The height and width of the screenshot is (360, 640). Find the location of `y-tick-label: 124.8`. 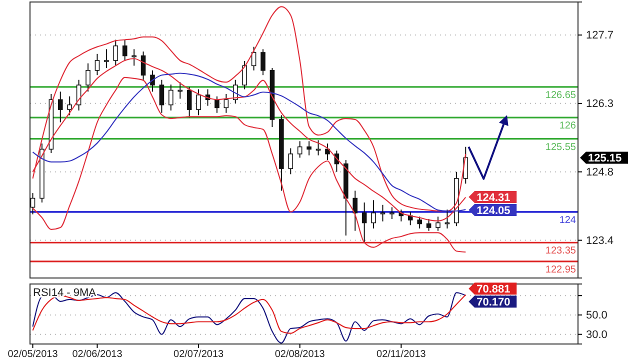

y-tick-label: 124.8 is located at coordinates (600, 172).